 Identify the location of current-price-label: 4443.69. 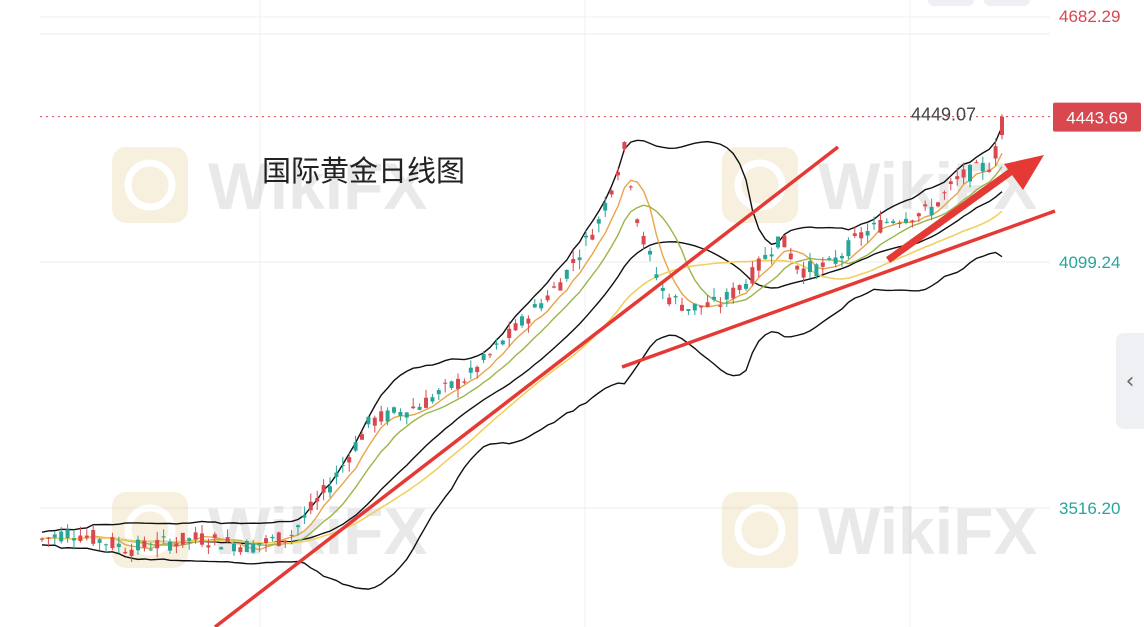
(1096, 118).